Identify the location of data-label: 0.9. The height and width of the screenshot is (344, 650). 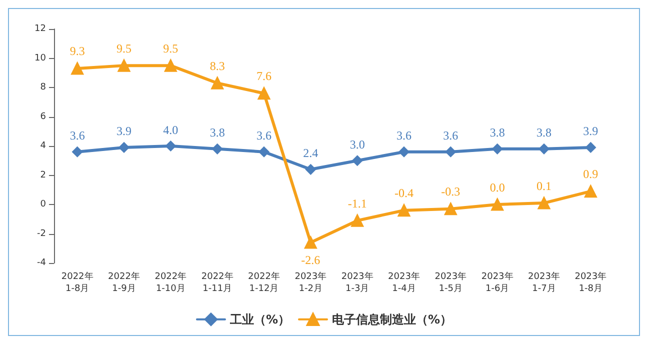
(590, 174).